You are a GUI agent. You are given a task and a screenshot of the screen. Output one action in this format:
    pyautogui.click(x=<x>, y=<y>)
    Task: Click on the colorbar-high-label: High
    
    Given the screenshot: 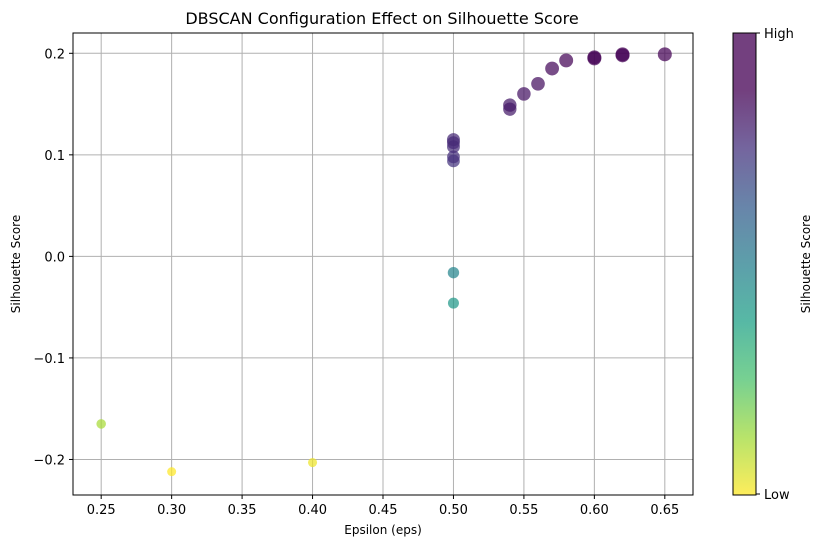 What is the action you would take?
    pyautogui.click(x=779, y=34)
    